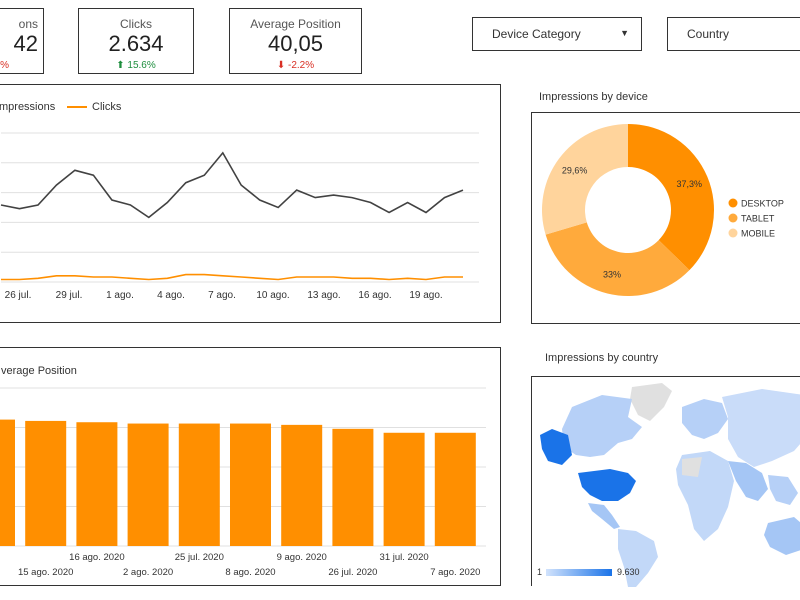 This screenshot has width=800, height=600. Describe the element at coordinates (120, 65) in the screenshot. I see `arrow-up-icon: ⬆` at that location.